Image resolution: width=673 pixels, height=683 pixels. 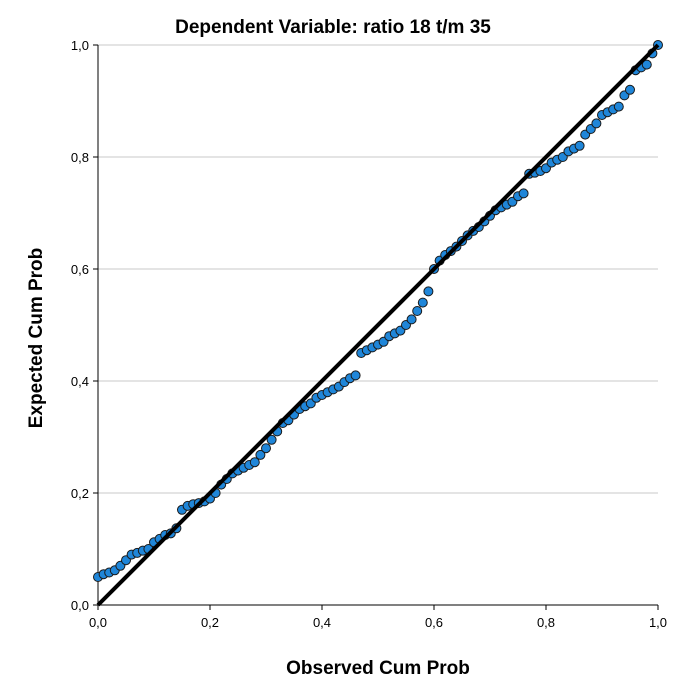 I want to click on y-tick-label: 0,6, so click(x=80, y=269).